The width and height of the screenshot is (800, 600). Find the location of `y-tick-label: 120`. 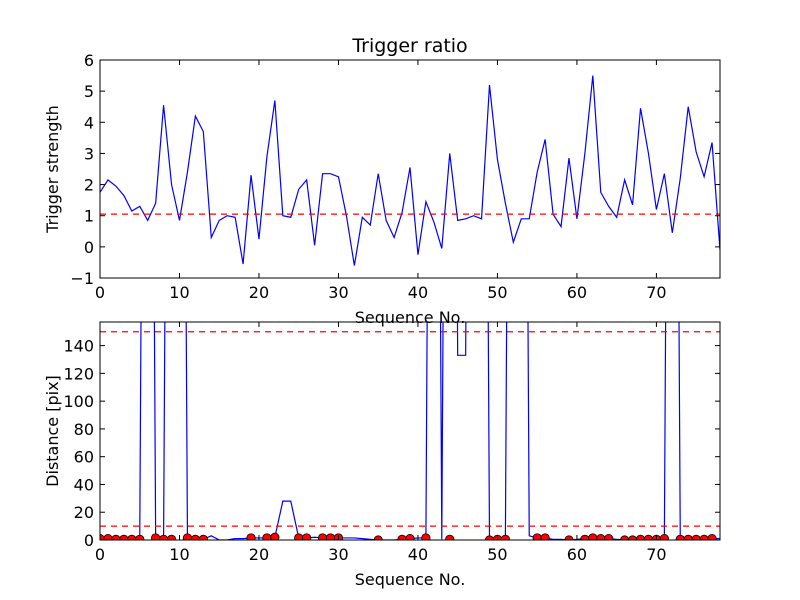

y-tick-label: 120 is located at coordinates (78, 373).